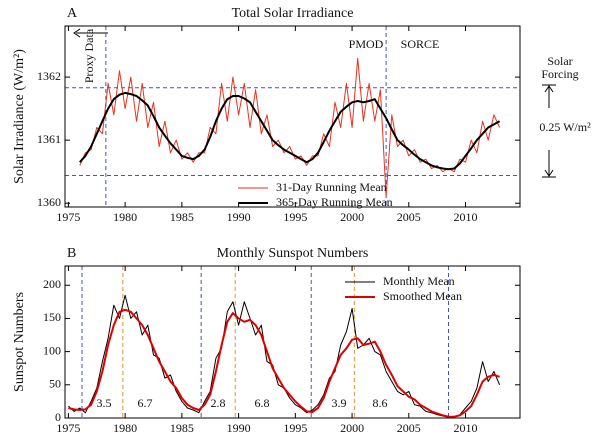  I want to click on y-tick-label: 1362, so click(49, 76).